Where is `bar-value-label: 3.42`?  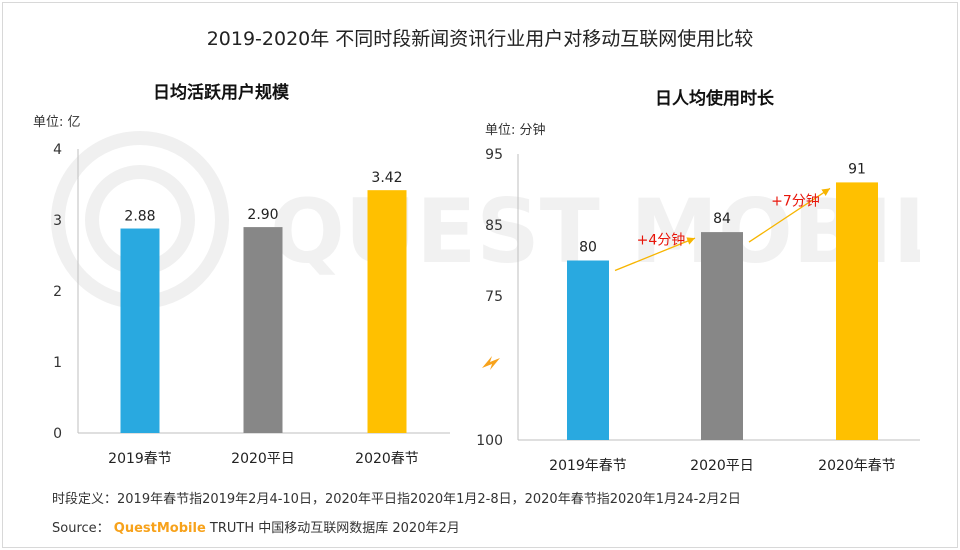 bar-value-label: 3.42 is located at coordinates (386, 178).